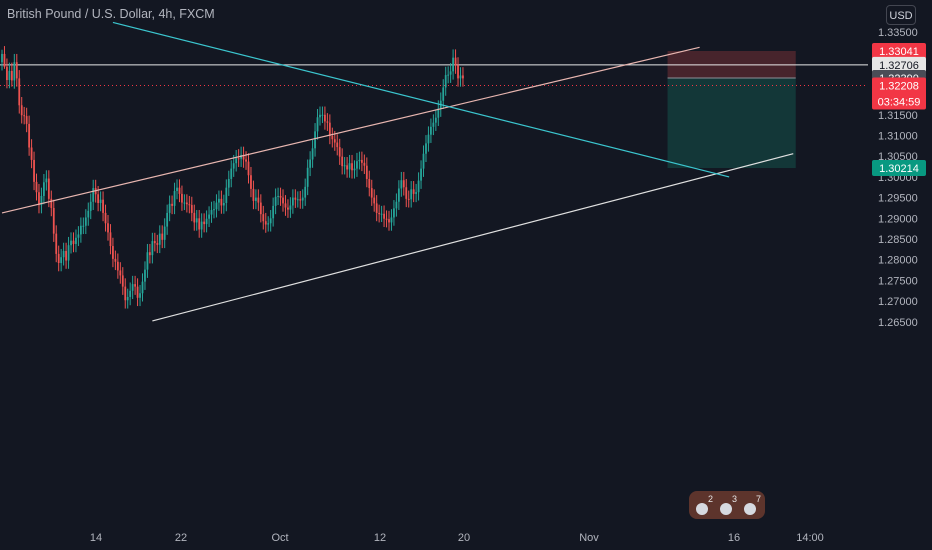 The image size is (932, 550). I want to click on horizontal-lines, so click(434, 75).